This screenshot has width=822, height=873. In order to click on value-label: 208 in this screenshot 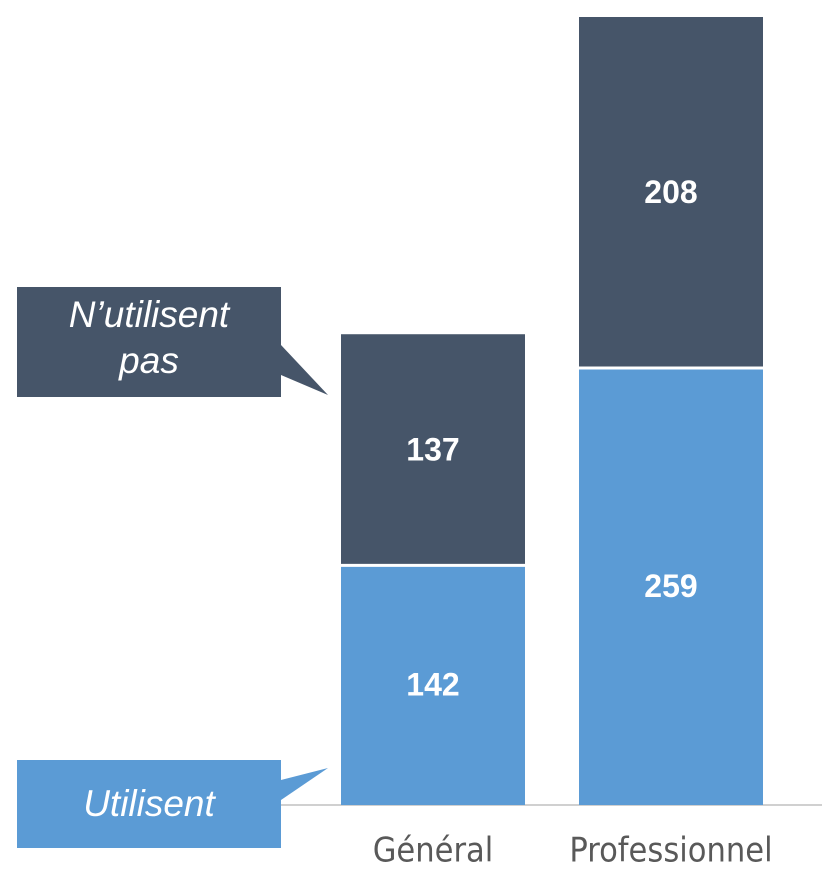, I will do `click(670, 192)`.